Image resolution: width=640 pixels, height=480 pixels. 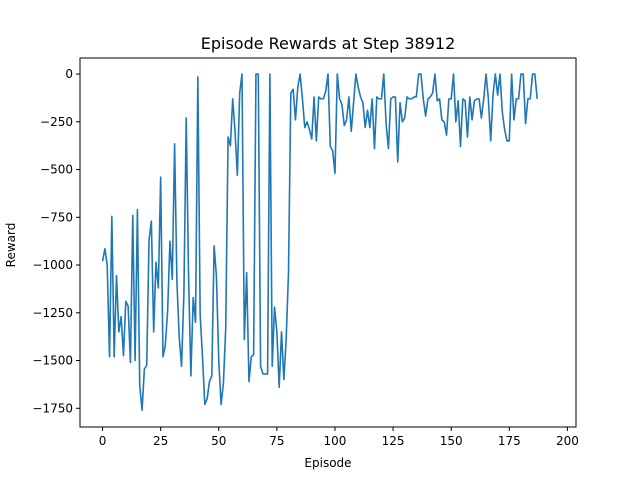 I want to click on y-tick-label: −500, so click(x=56, y=170).